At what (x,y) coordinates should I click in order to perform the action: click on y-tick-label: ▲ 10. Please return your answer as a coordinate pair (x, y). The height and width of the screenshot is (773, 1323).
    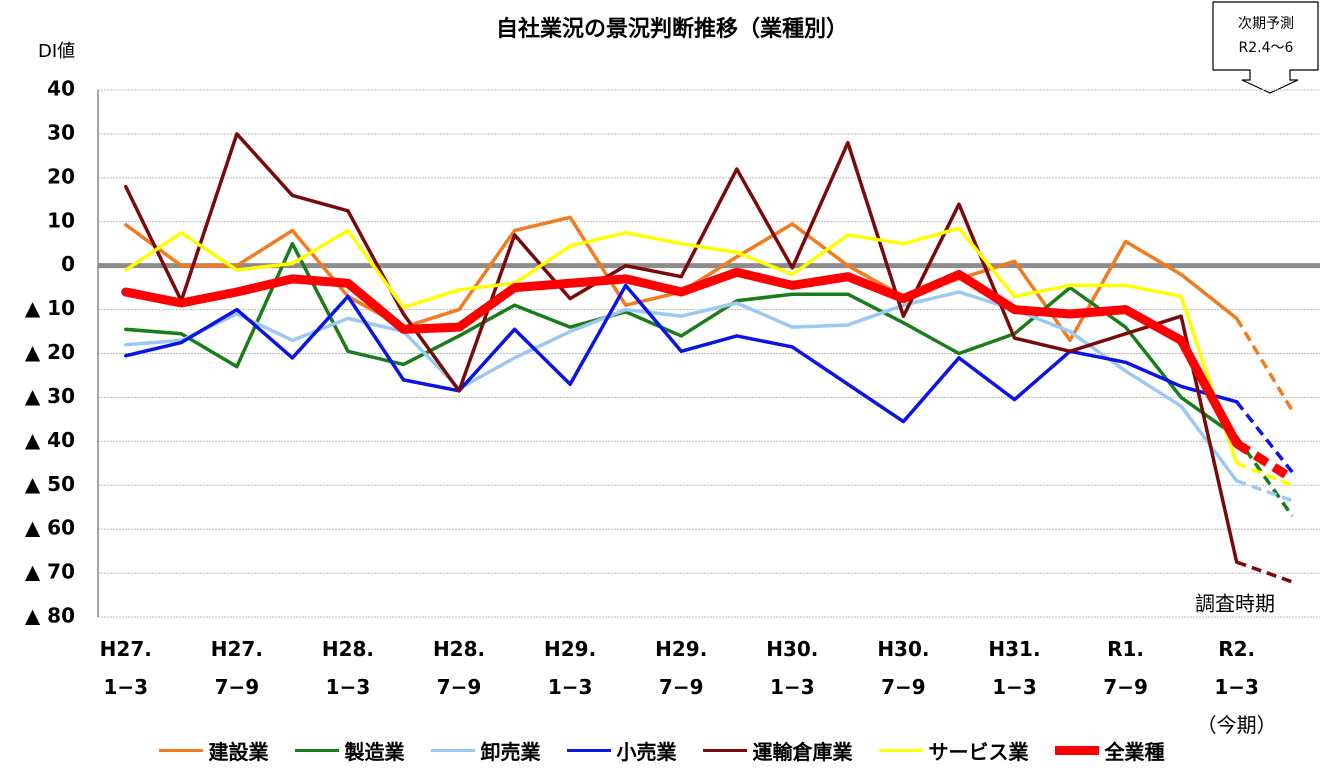
    Looking at the image, I should click on (50, 308).